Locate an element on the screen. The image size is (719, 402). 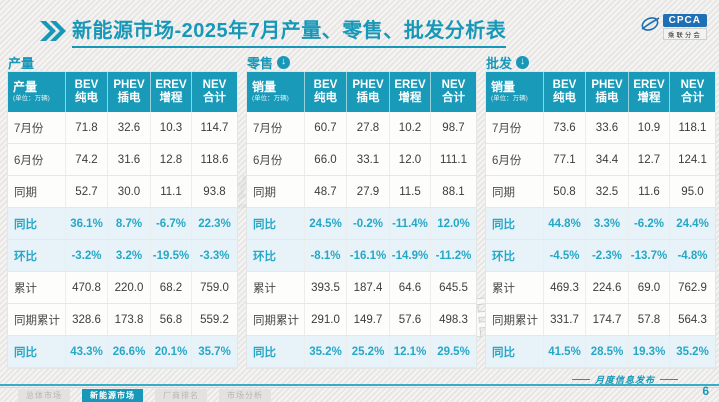
table-row: 累计 469.3 224.6 69.0 762.9 is located at coordinates (600, 288).